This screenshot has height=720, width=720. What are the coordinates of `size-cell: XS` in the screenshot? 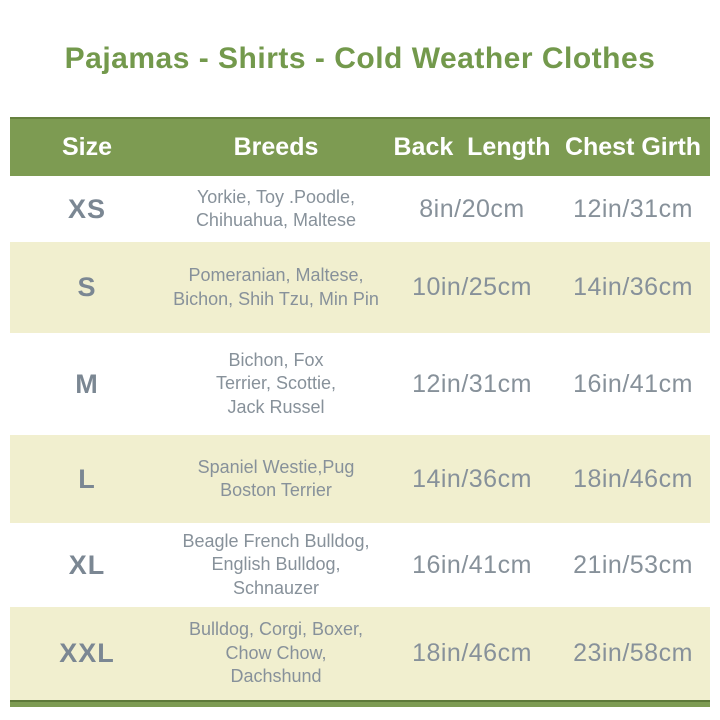 It's located at (87, 208).